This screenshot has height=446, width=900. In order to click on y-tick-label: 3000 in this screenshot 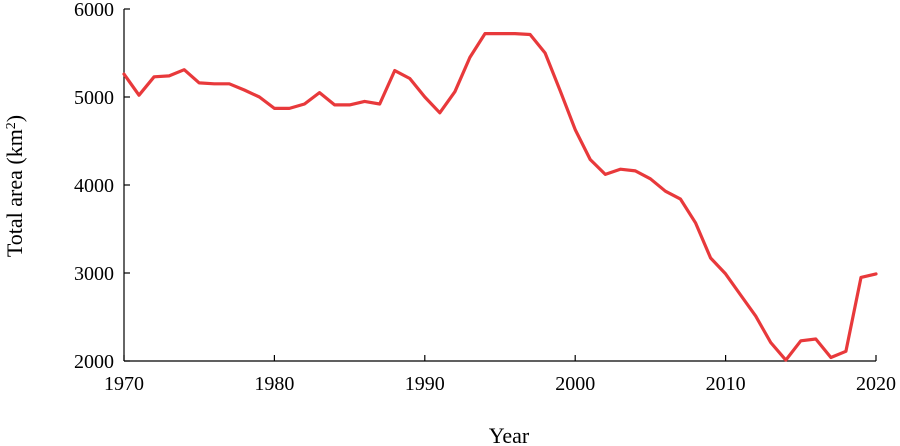, I will do `click(94, 274)`.